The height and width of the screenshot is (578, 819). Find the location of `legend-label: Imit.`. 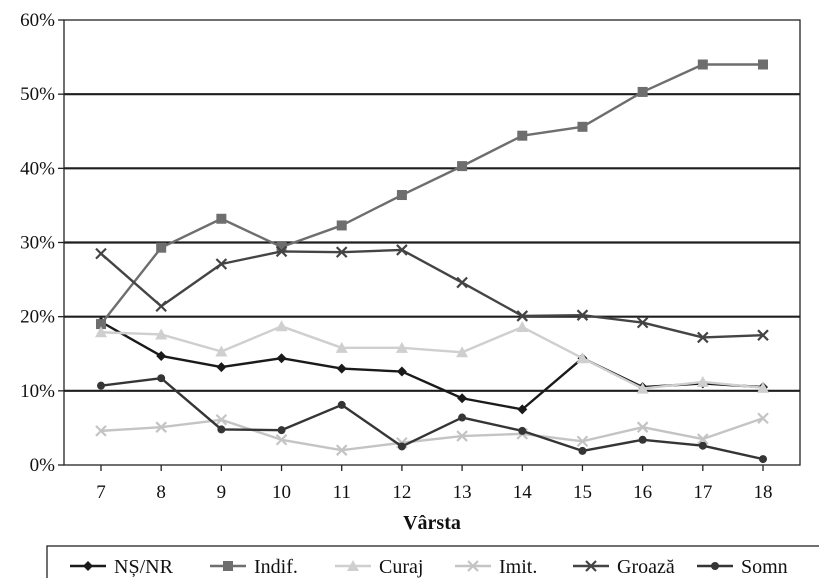

legend-label: Imit. is located at coordinates (518, 567).